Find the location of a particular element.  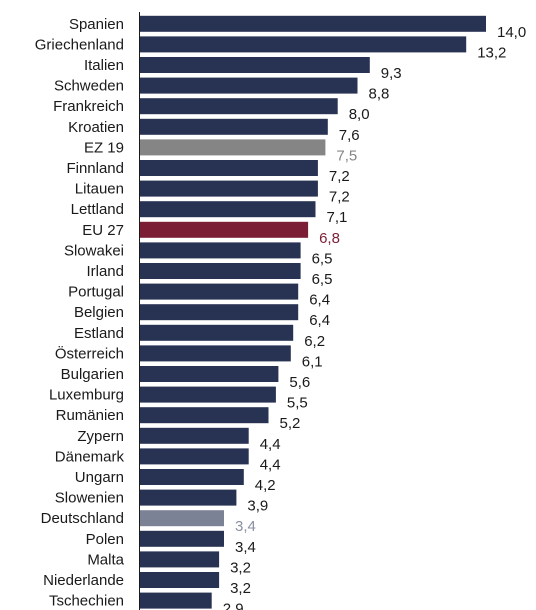

category-label-griechenland: Griechenland is located at coordinates (79, 44).